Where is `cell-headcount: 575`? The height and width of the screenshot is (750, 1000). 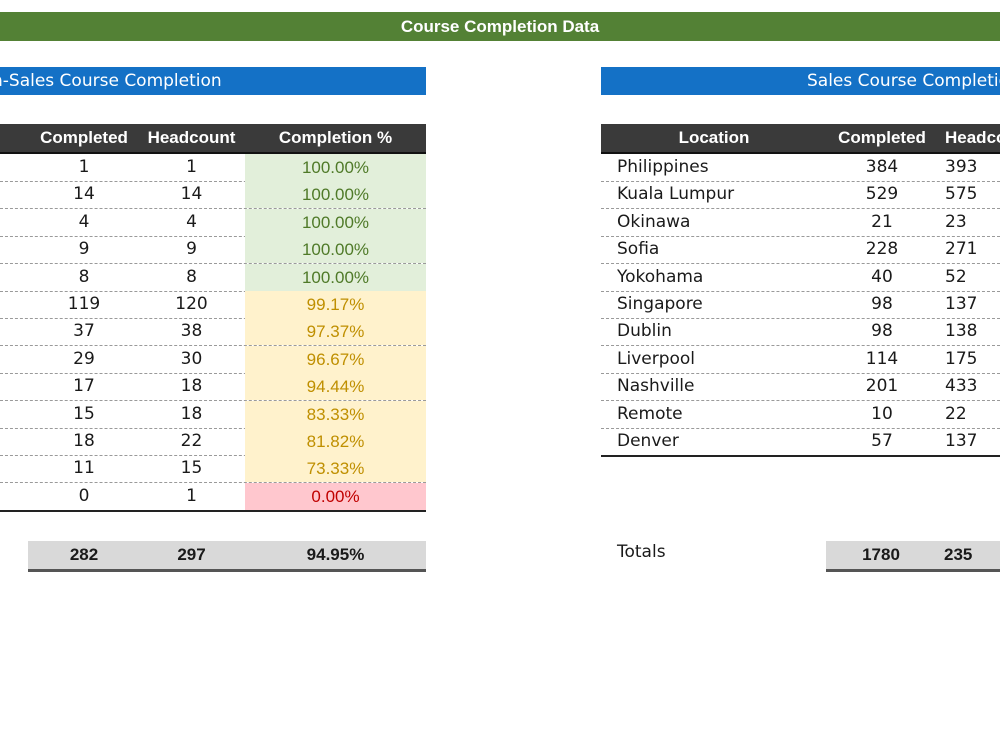 cell-headcount: 575 is located at coordinates (961, 194).